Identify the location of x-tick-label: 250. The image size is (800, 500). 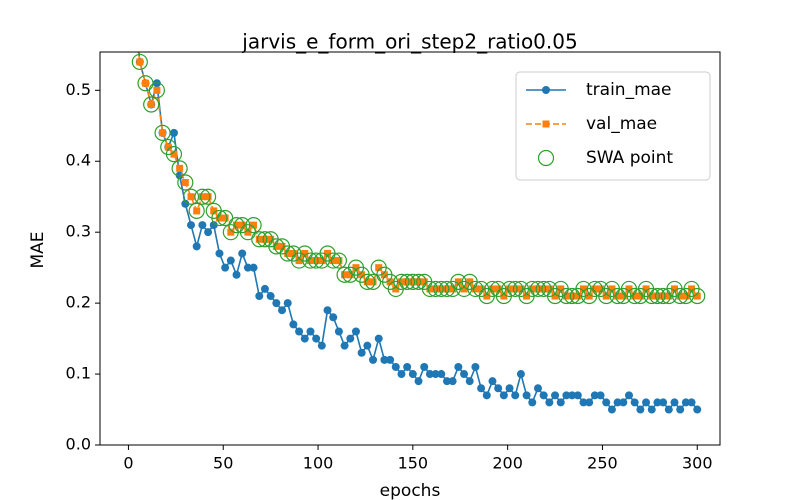
(602, 463).